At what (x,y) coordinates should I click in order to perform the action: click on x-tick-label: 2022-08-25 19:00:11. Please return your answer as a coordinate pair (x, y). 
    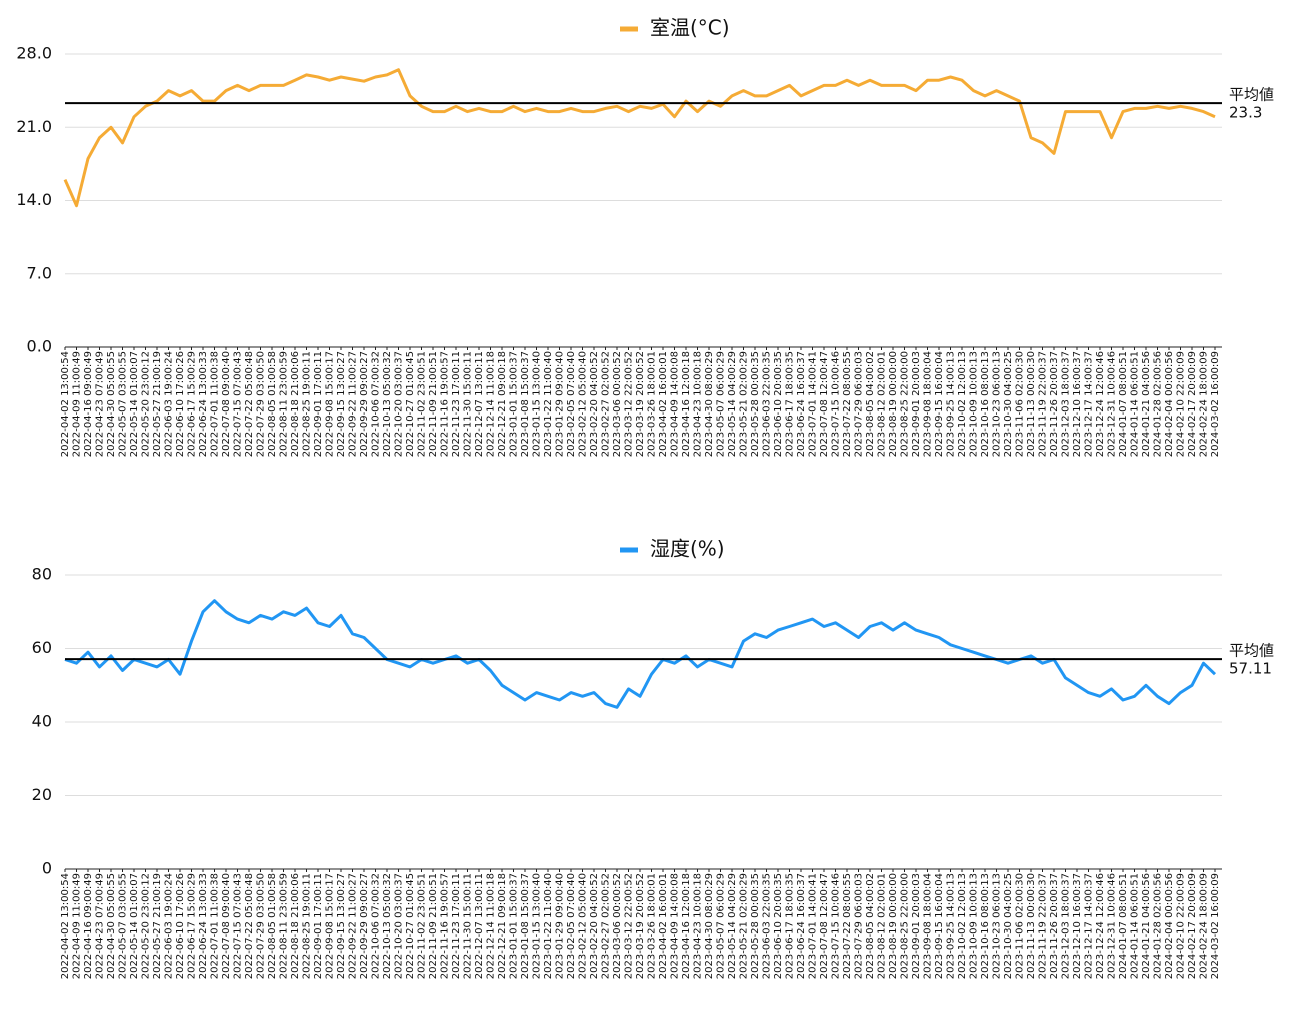
    Looking at the image, I should click on (307, 926).